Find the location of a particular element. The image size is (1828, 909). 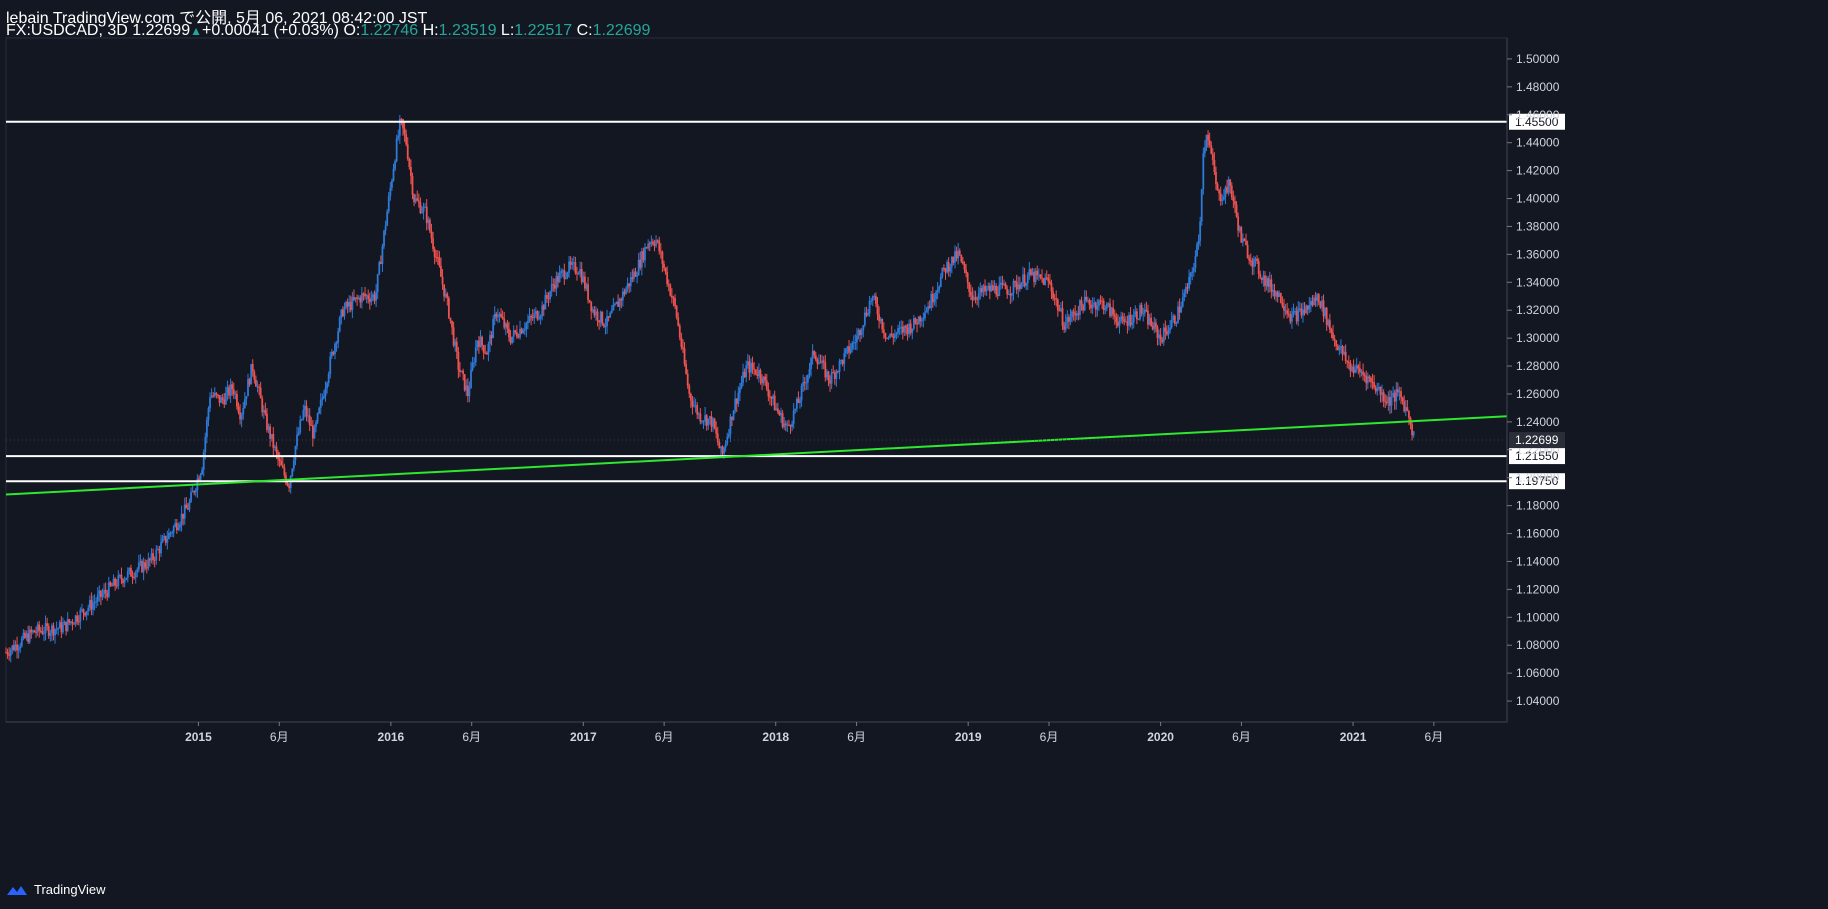

trend-line-group is located at coordinates (756, 455).